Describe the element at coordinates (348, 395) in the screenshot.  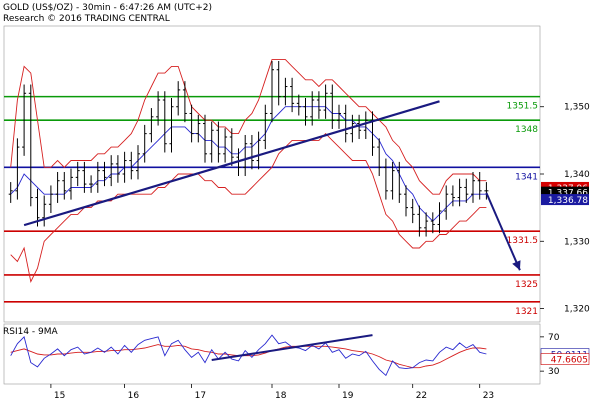
I see `x-date-tick-label: 19` at that location.